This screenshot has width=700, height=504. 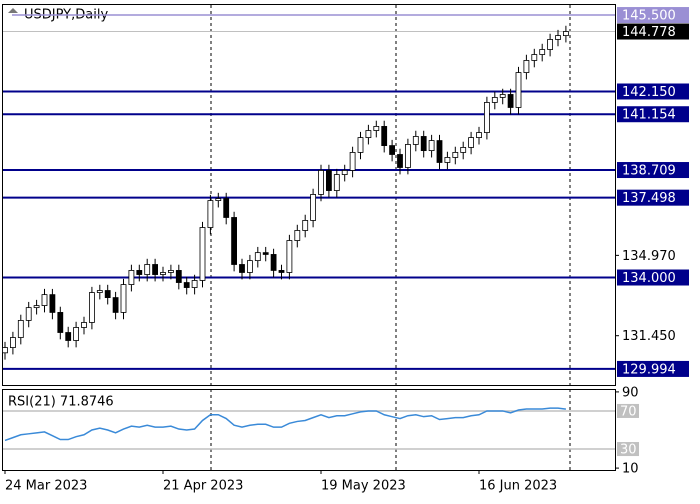 I want to click on x-tick-label: 24 Mar 2023, so click(x=46, y=486).